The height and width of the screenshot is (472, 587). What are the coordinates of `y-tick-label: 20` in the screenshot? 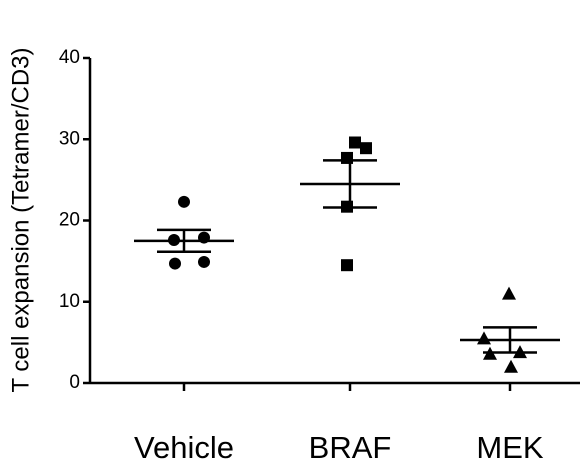 It's located at (69, 220).